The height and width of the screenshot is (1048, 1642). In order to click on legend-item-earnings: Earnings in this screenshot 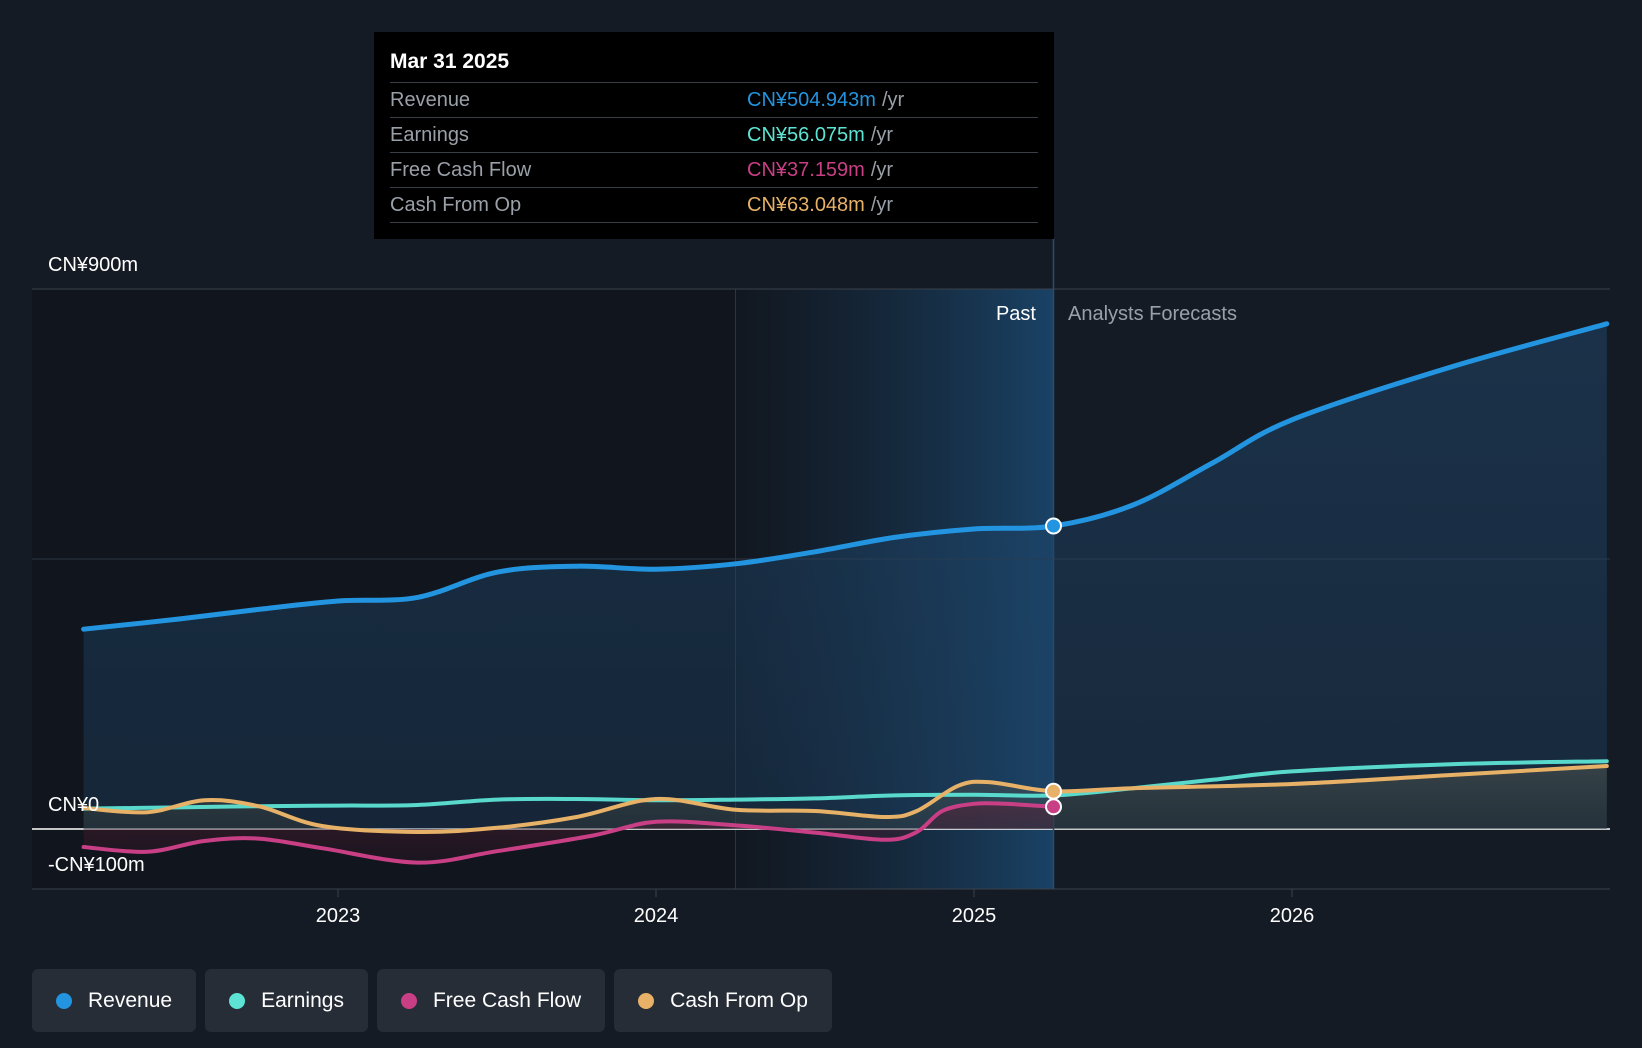, I will do `click(286, 1000)`.